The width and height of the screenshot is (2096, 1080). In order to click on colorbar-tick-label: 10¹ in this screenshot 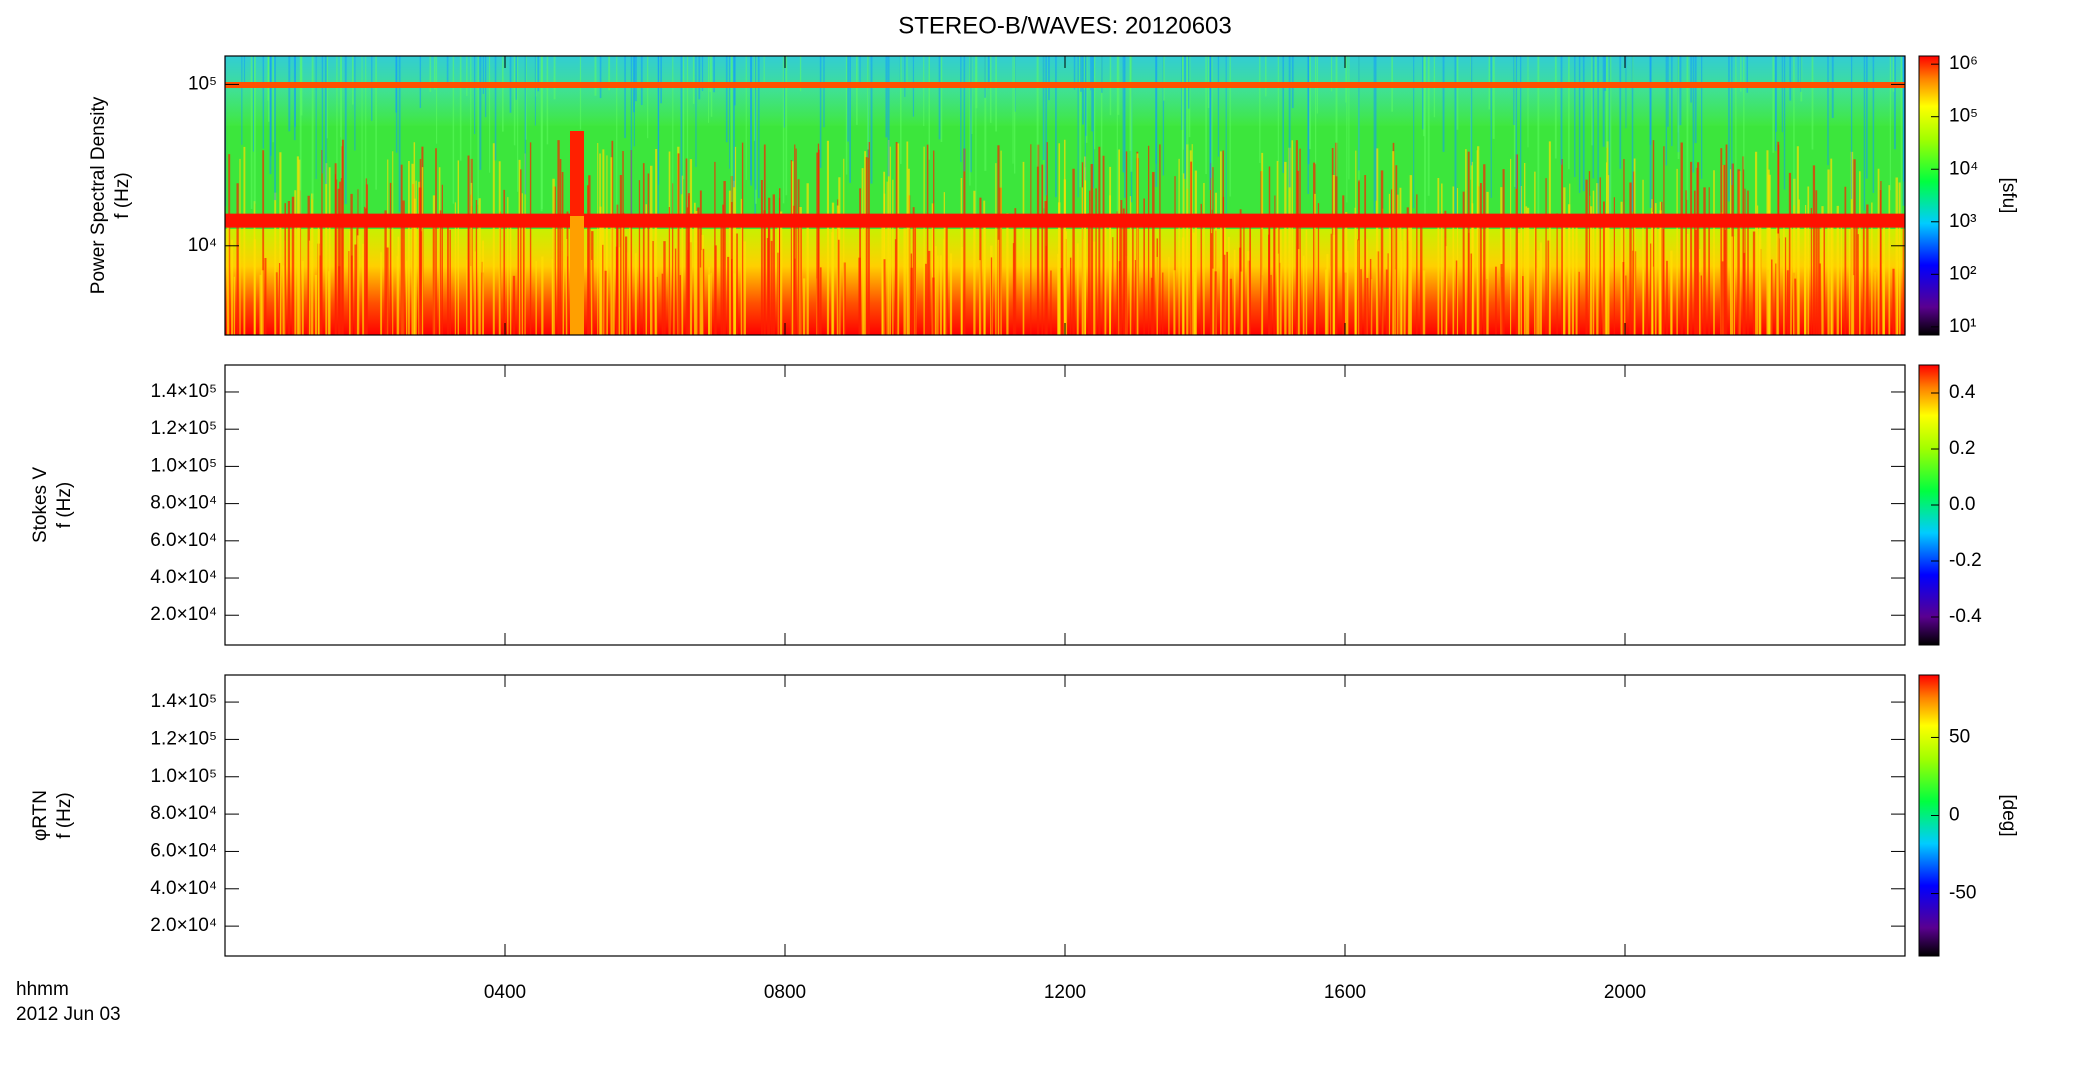, I will do `click(1962, 326)`.